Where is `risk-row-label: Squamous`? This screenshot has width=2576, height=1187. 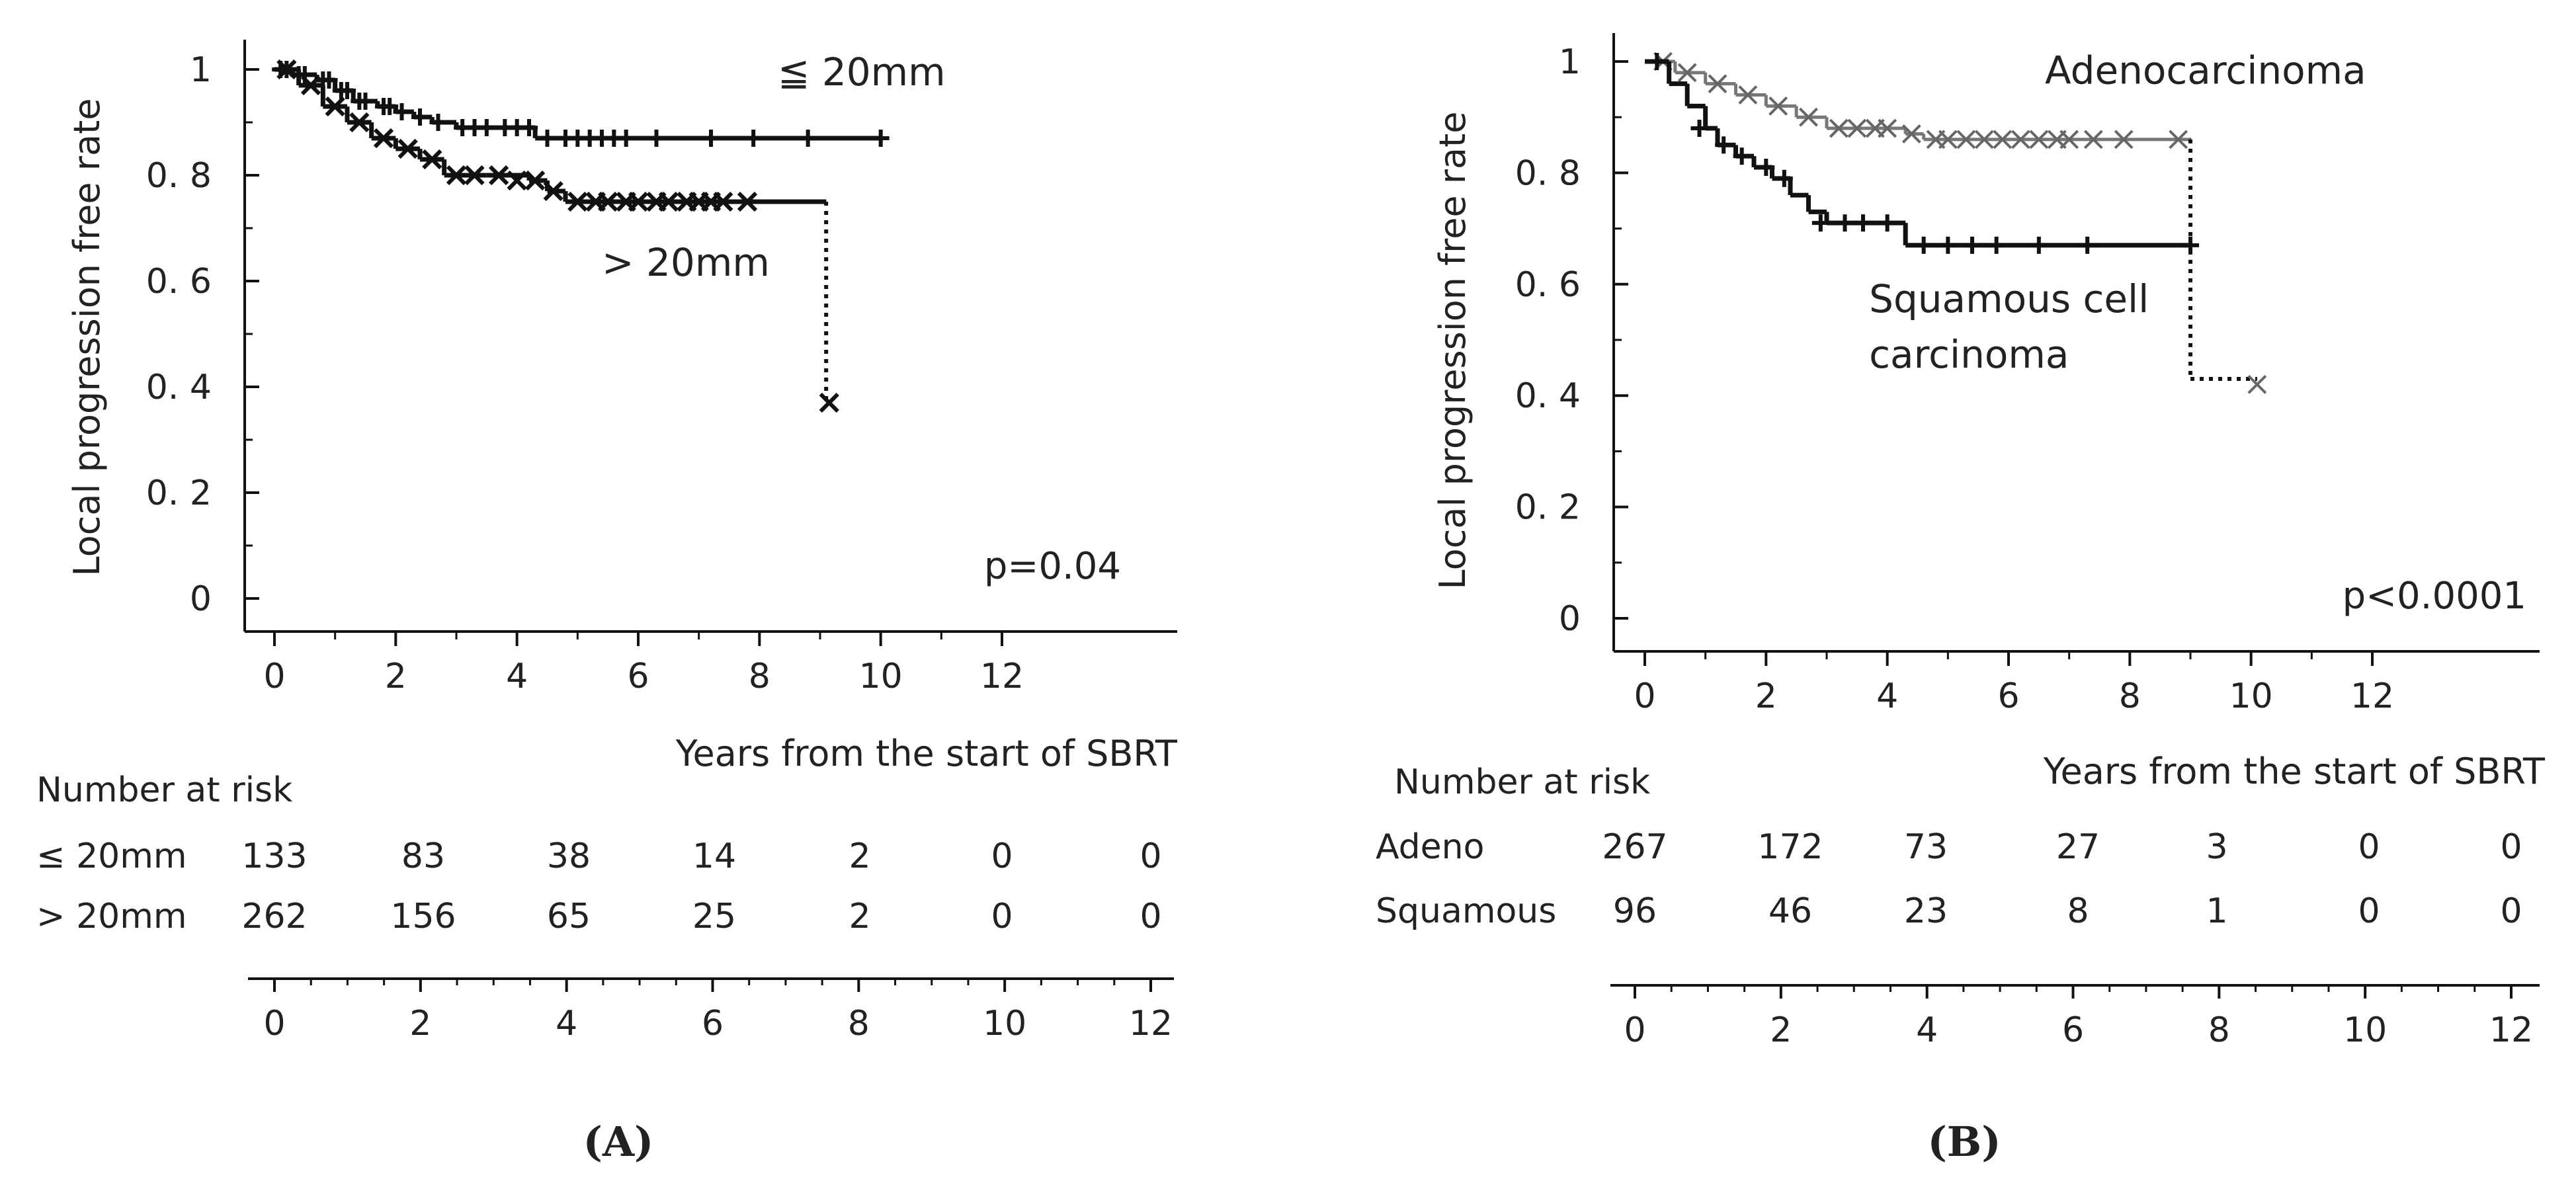
risk-row-label: Squamous is located at coordinates (1466, 911).